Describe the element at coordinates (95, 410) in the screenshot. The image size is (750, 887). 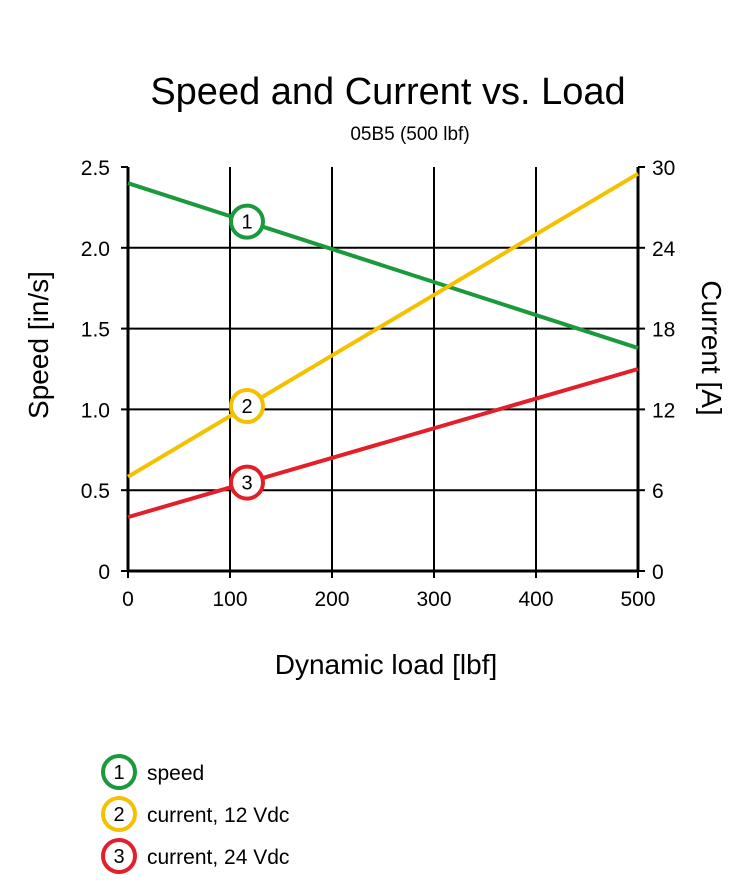
I see `left-y-tick-label: 1.0` at that location.